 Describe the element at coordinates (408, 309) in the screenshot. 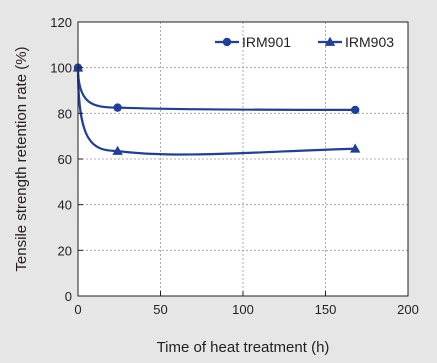

I see `x-tick-label: 200` at that location.